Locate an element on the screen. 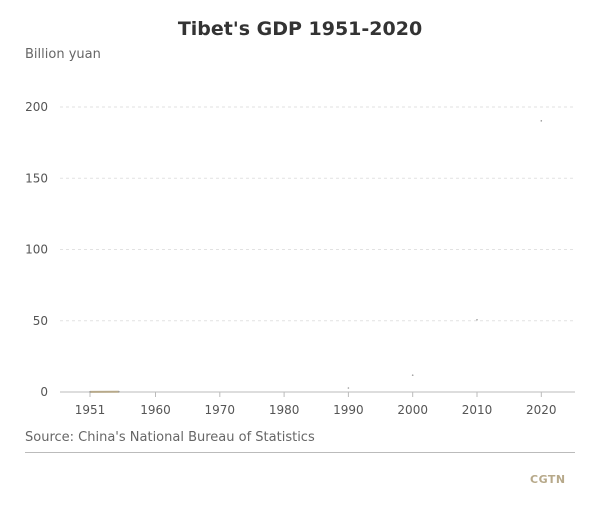 This screenshot has height=510, width=600. x-tick-label: 1960 is located at coordinates (155, 410).